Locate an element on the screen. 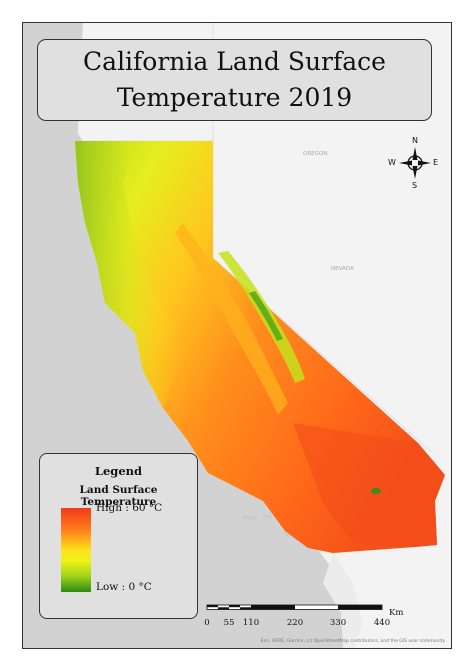 The height and width of the screenshot is (669, 474). compass-west-label: W is located at coordinates (392, 162).